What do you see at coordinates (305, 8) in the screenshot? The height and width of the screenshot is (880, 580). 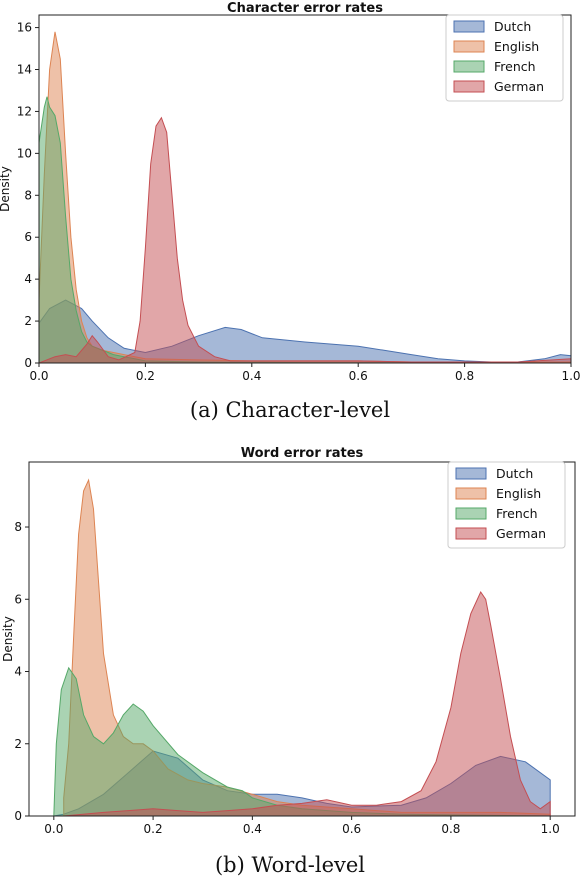 I see `chart-title: Character error rates` at bounding box center [305, 8].